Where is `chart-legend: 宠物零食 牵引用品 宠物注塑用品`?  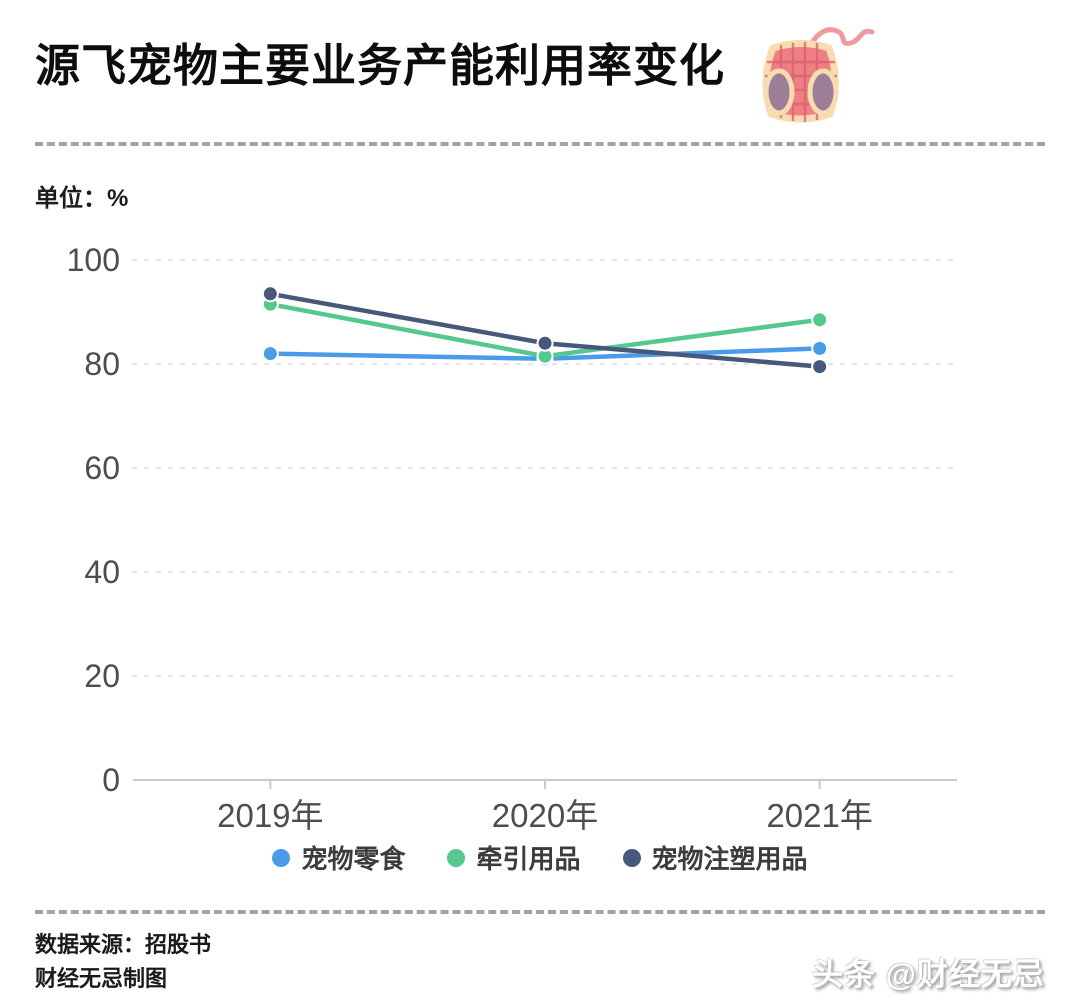 chart-legend: 宠物零食 牵引用品 宠物注塑用品 is located at coordinates (540, 857).